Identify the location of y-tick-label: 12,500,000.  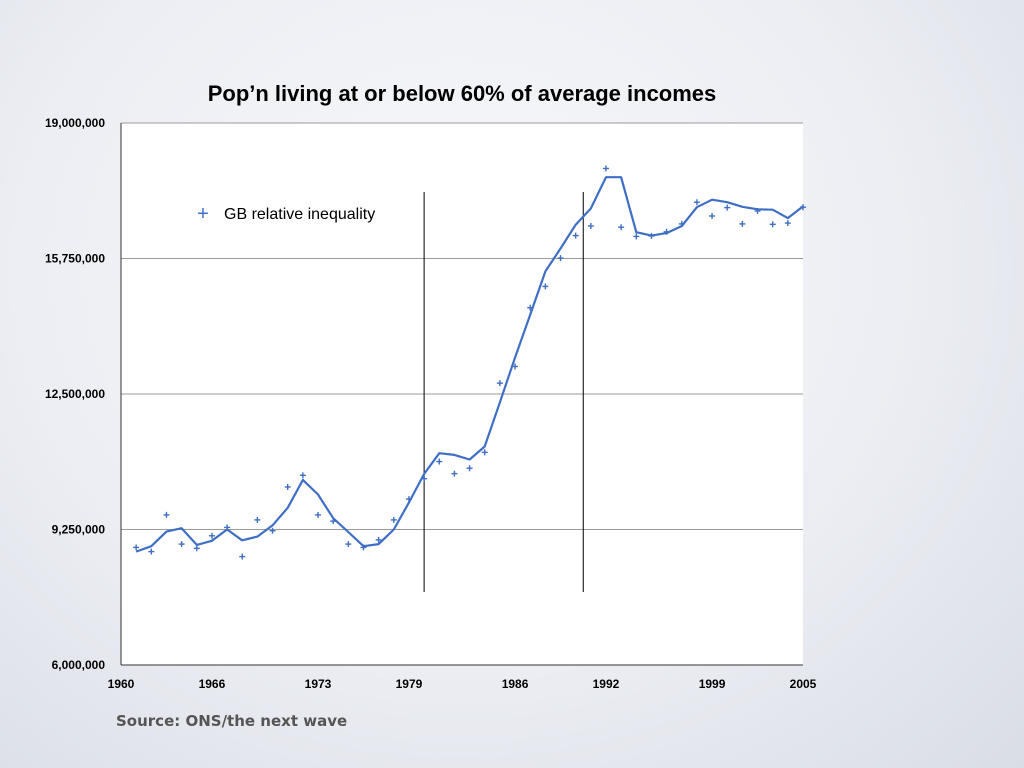
(75, 394).